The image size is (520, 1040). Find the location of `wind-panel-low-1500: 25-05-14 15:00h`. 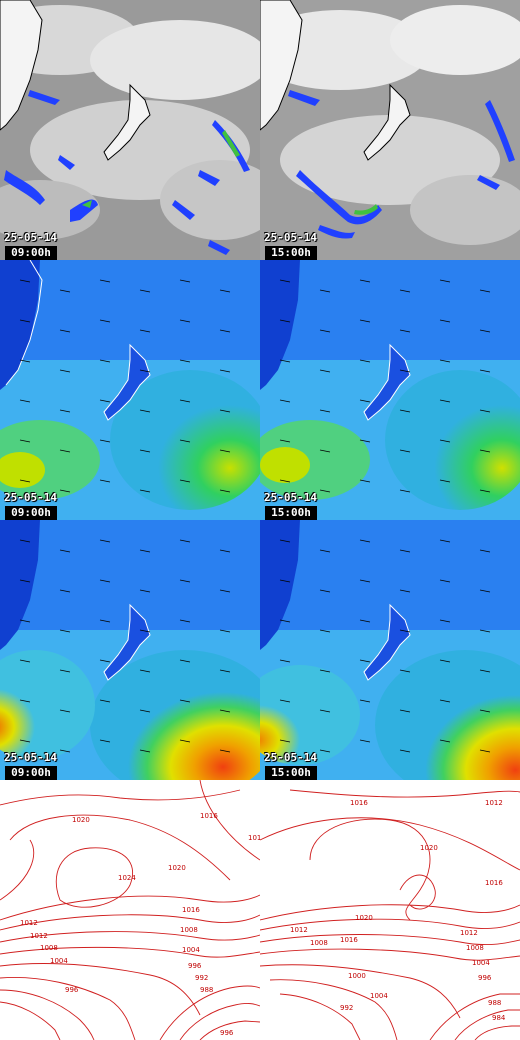

wind-panel-low-1500: 25-05-14 15:00h is located at coordinates (390, 390).